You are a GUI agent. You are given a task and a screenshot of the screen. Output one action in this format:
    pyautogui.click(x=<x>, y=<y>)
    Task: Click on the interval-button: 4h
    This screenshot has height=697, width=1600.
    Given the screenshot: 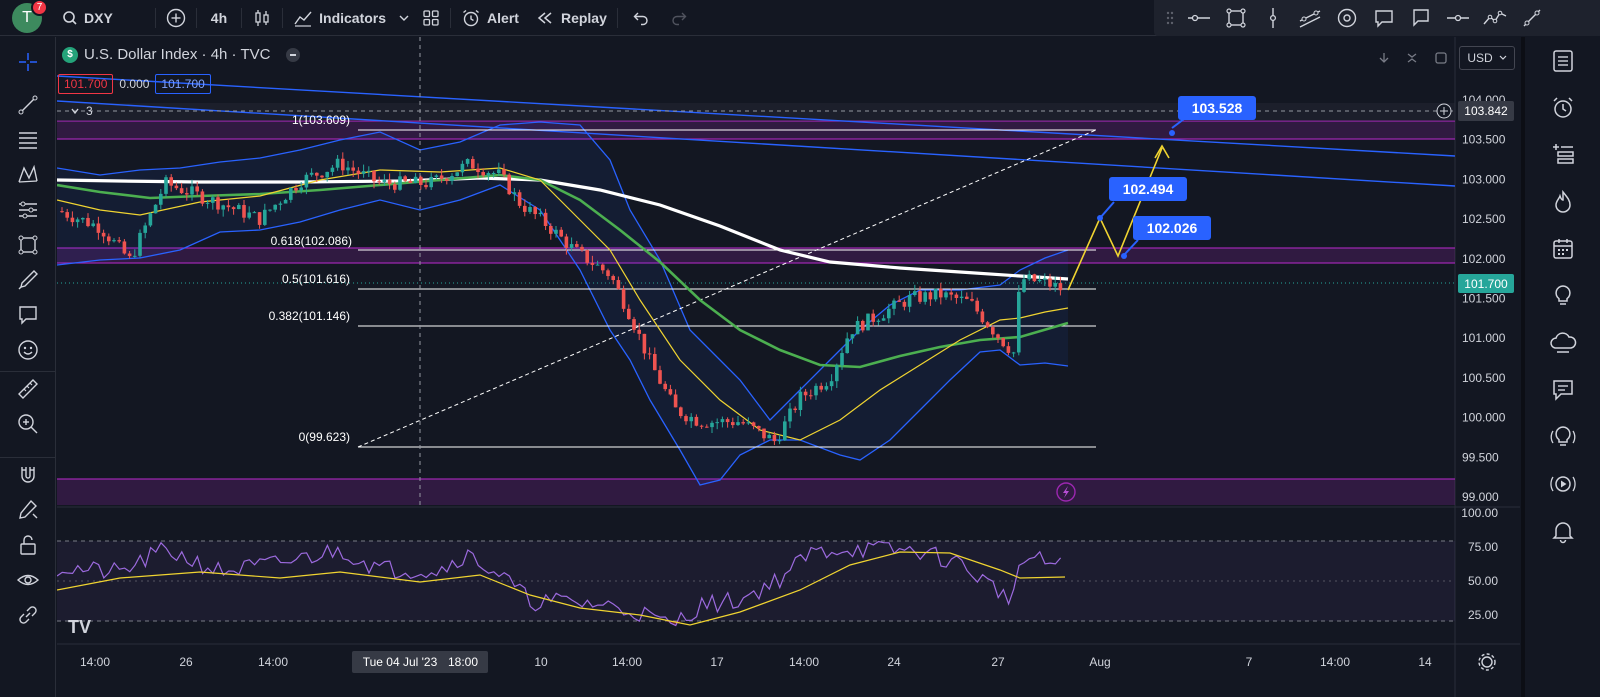 What is the action you would take?
    pyautogui.click(x=219, y=18)
    